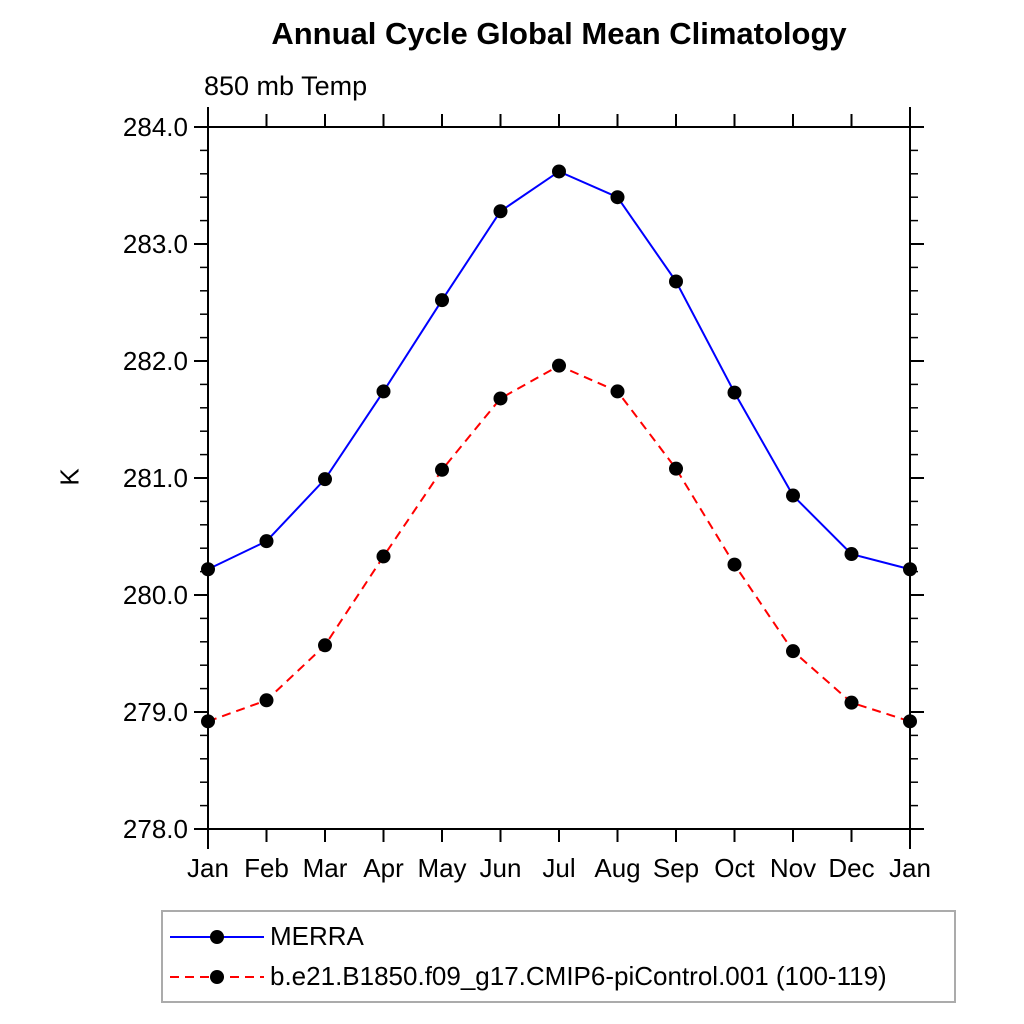 The image size is (1024, 1024). I want to click on legend-row-merra: MERRA, so click(560, 936).